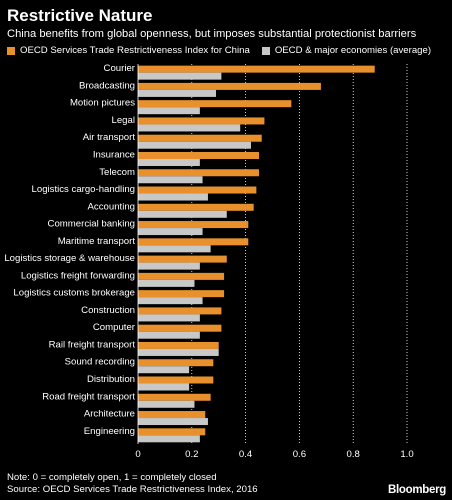 Image resolution: width=452 pixels, height=500 pixels. I want to click on category-label-8: Accounting, so click(111, 206).